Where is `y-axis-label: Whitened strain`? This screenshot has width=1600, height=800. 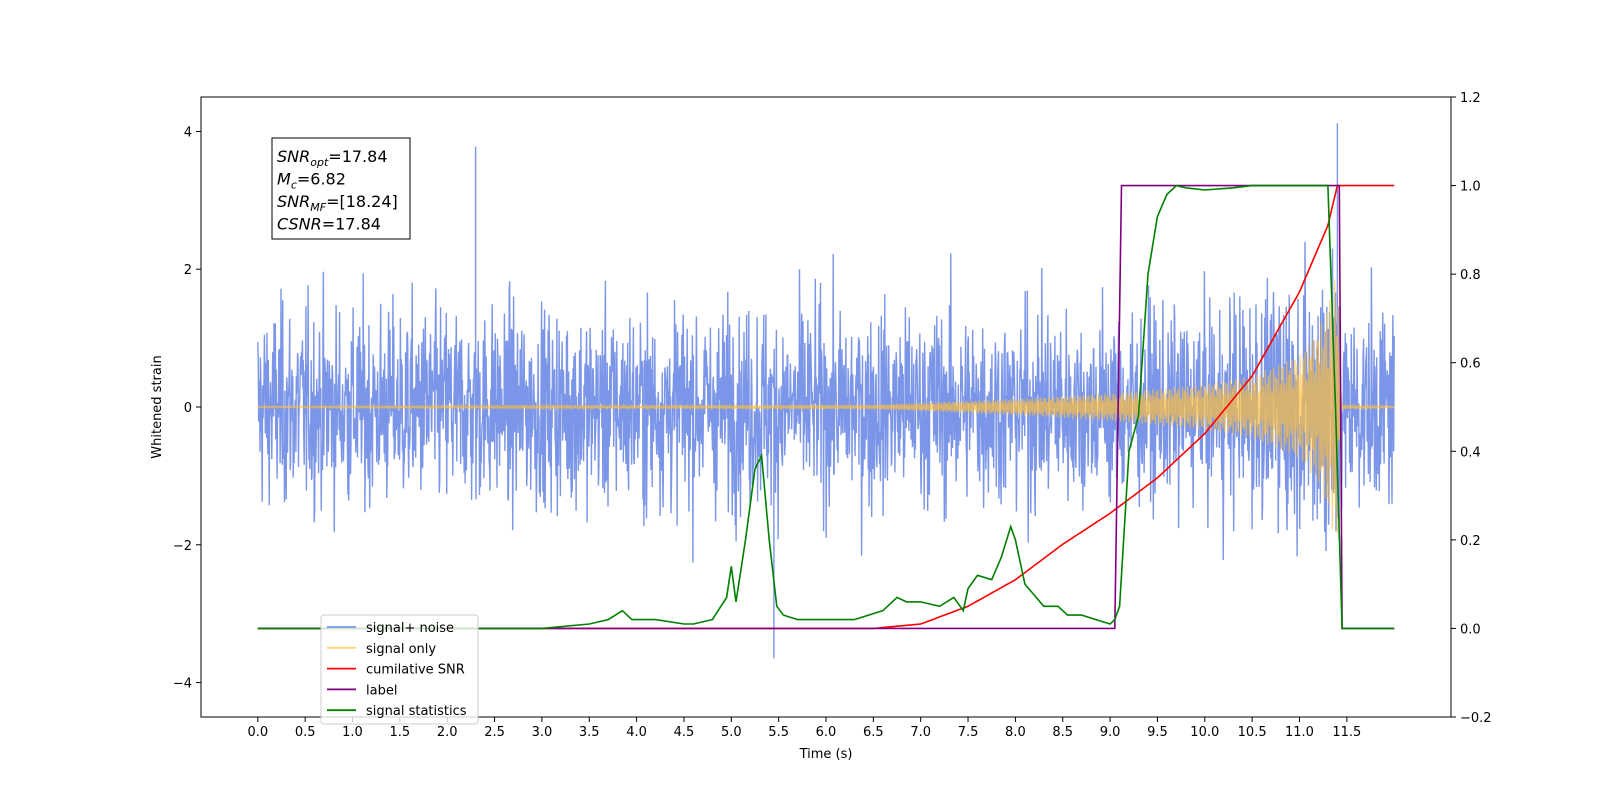
y-axis-label: Whitened strain is located at coordinates (157, 406).